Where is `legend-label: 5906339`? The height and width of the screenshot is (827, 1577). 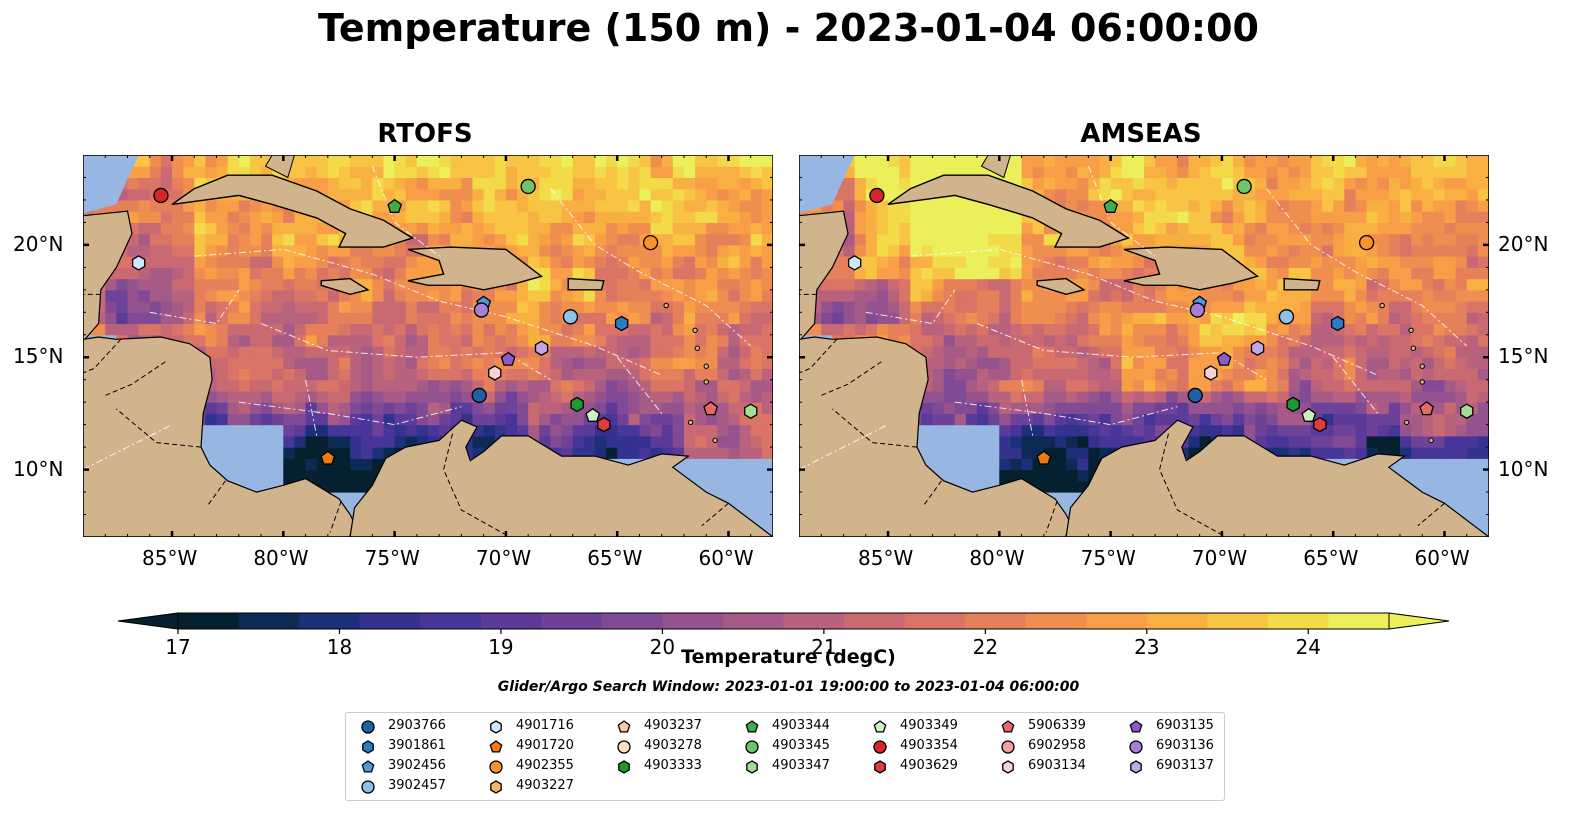
legend-label: 5906339 is located at coordinates (1057, 725).